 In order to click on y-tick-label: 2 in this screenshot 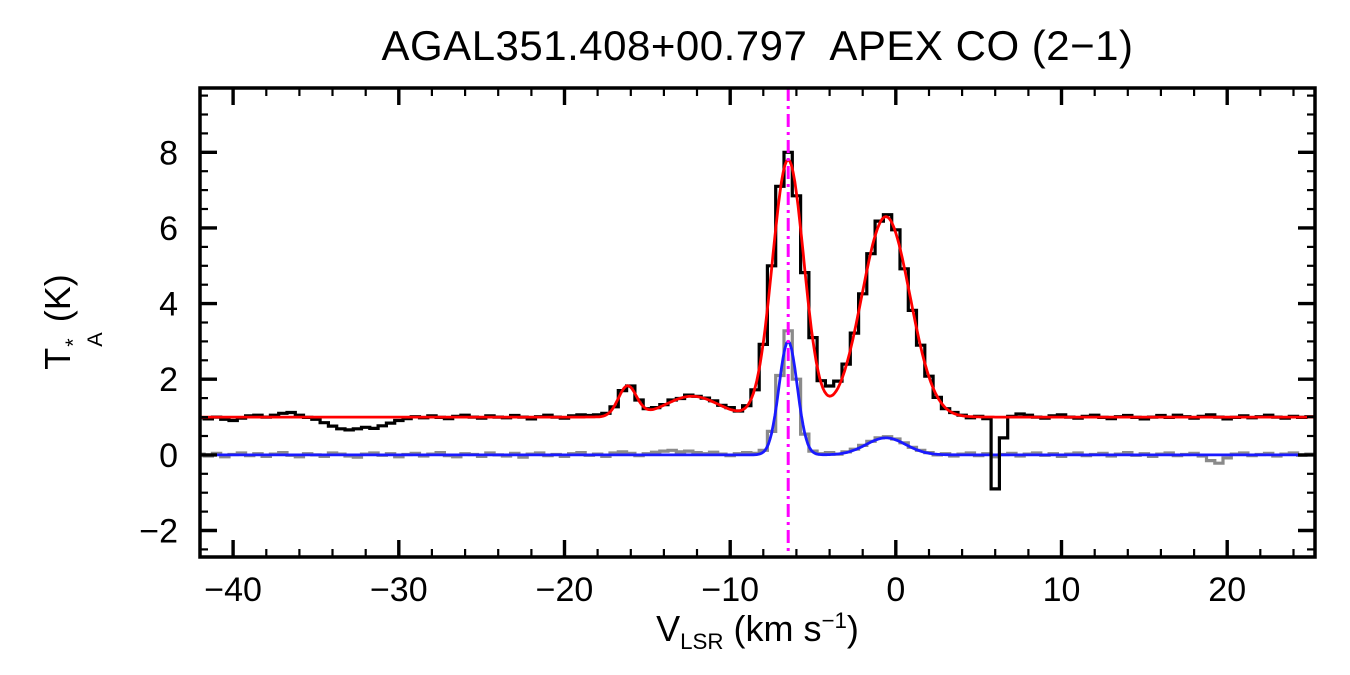, I will do `click(168, 380)`.